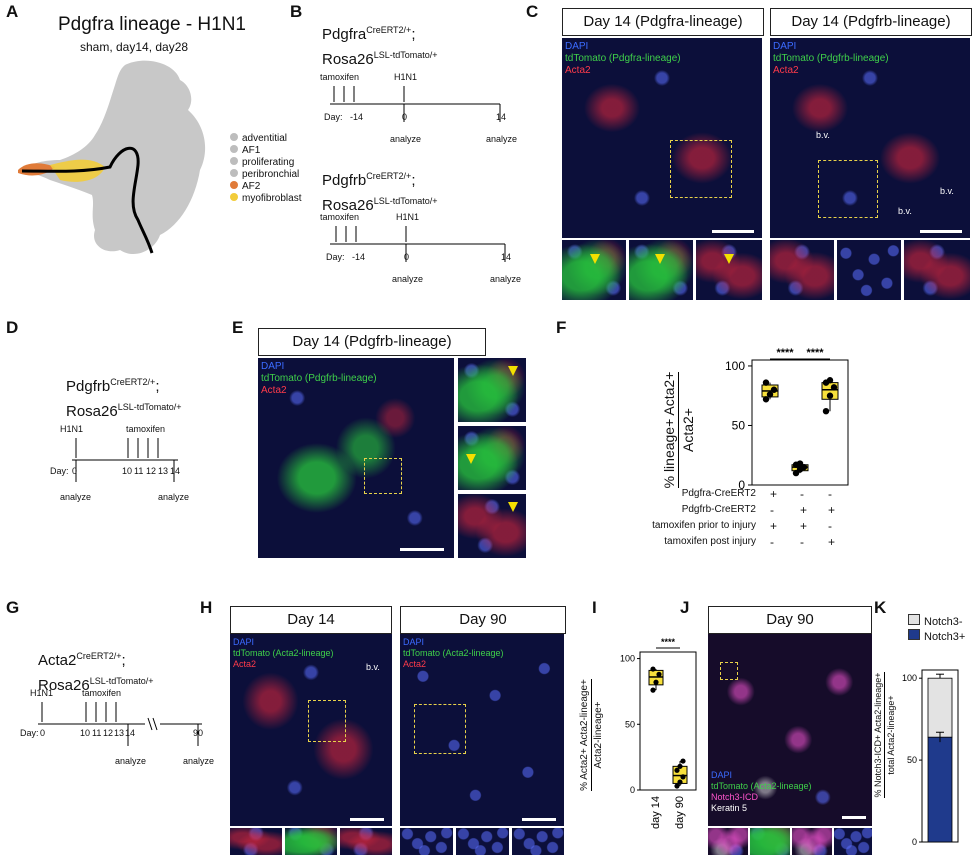 The height and width of the screenshot is (855, 980). I want to click on bar-segment, so click(940, 707).